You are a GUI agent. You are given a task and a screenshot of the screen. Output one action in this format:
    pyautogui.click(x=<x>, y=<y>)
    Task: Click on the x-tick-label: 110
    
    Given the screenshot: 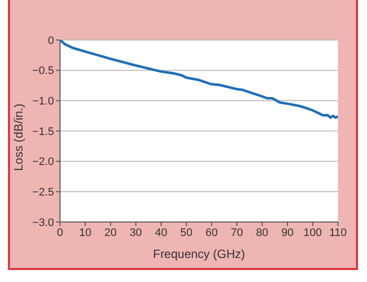 What is the action you would take?
    pyautogui.click(x=338, y=232)
    